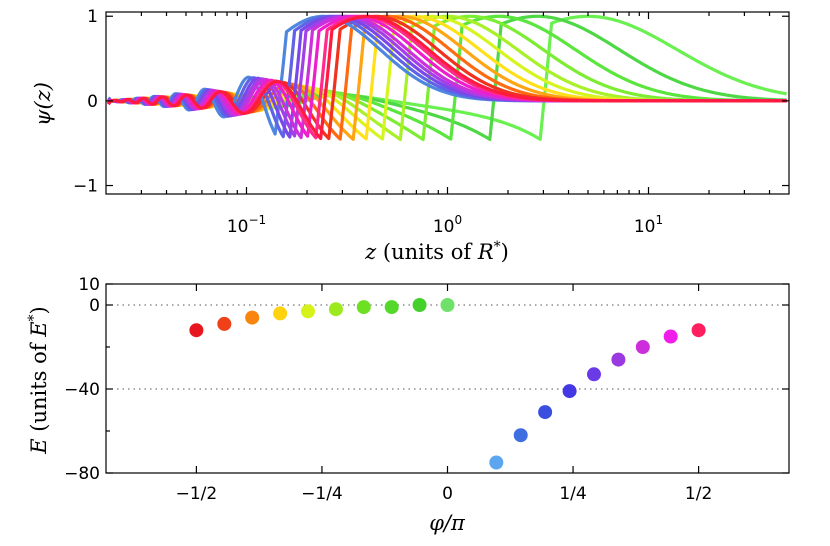 This screenshot has width=830, height=546. What do you see at coordinates (94, 306) in the screenshot?
I see `bottom-ytick-label: 0` at bounding box center [94, 306].